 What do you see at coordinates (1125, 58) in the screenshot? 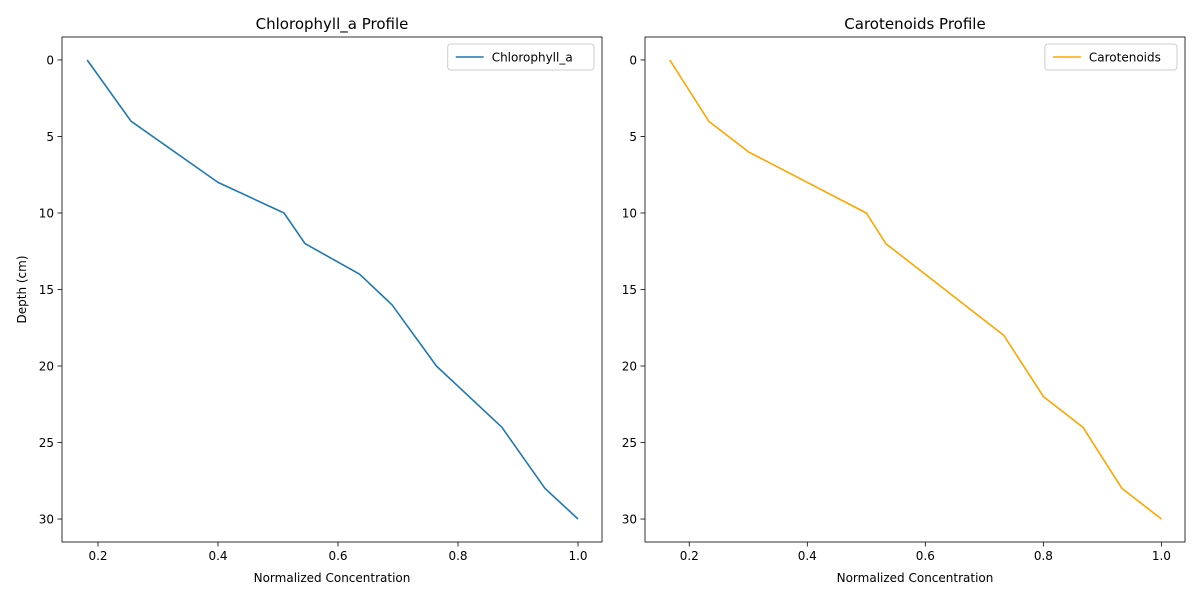
I see `legend-label: Carotenoids` at bounding box center [1125, 58].